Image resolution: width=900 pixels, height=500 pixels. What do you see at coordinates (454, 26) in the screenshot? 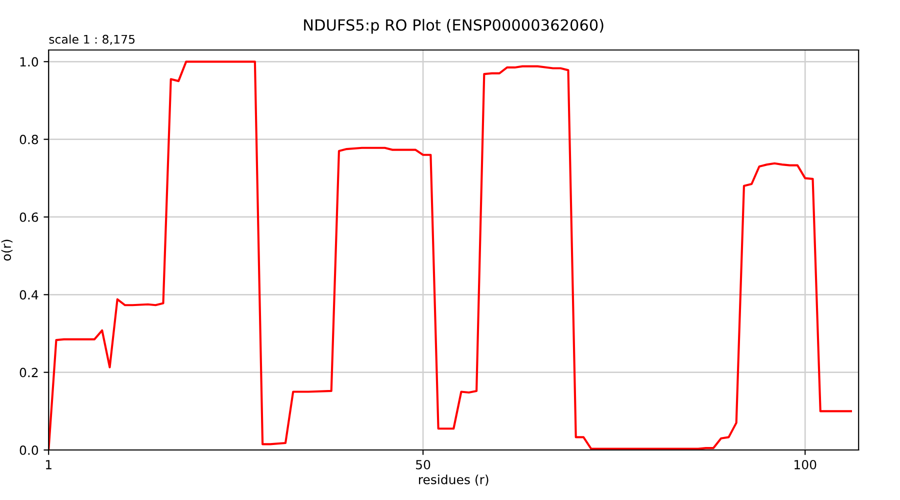
I see `chart-title: NDUFS5:p RO Plot (ENSP00000362060)` at bounding box center [454, 26].